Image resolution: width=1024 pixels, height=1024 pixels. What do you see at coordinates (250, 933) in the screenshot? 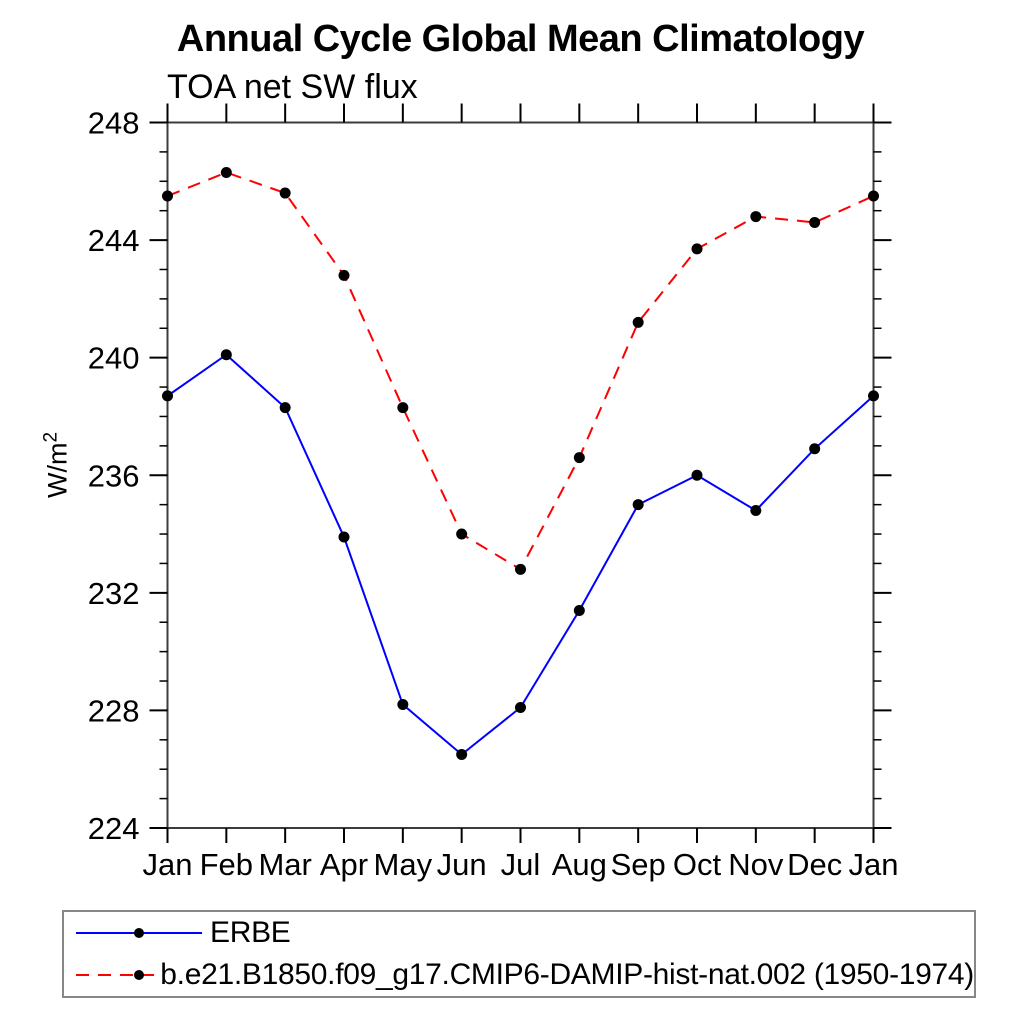
I see `legend-label-erbe: ERBE` at bounding box center [250, 933].